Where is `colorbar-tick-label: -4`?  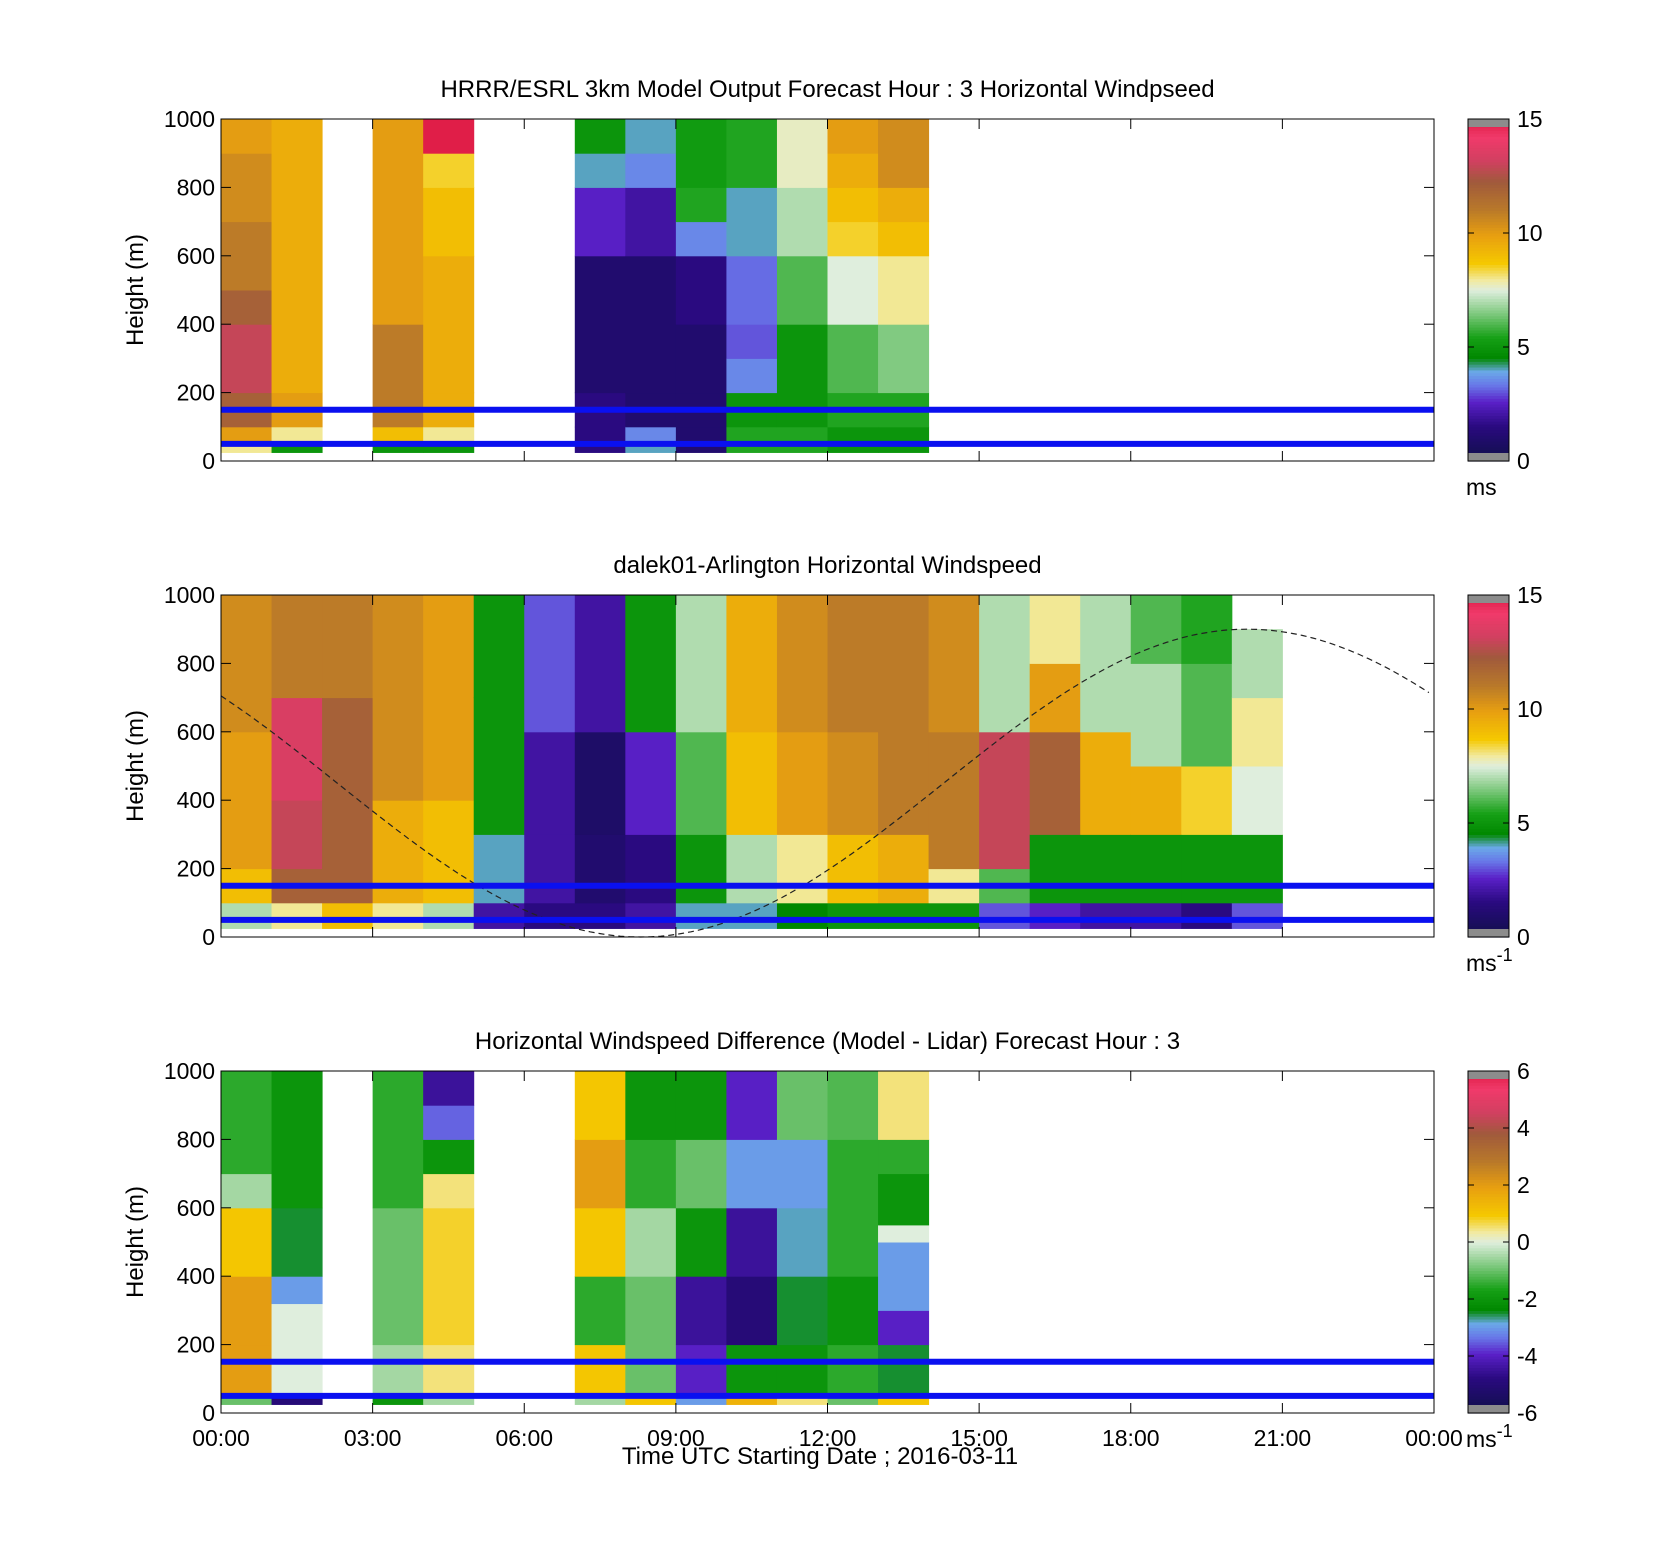 colorbar-tick-label: -4 is located at coordinates (1527, 1356).